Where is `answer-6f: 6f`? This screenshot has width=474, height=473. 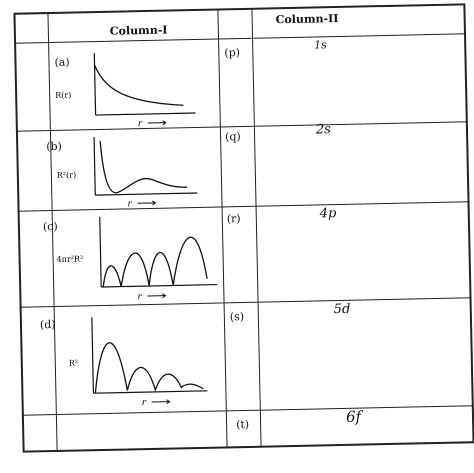 answer-6f: 6f is located at coordinates (353, 416).